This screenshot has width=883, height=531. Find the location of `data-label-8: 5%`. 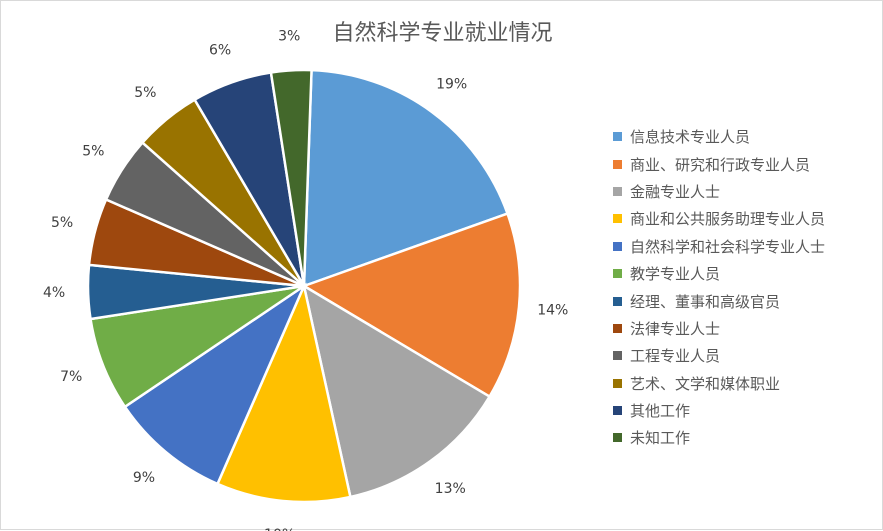

data-label-8: 5% is located at coordinates (62, 223).